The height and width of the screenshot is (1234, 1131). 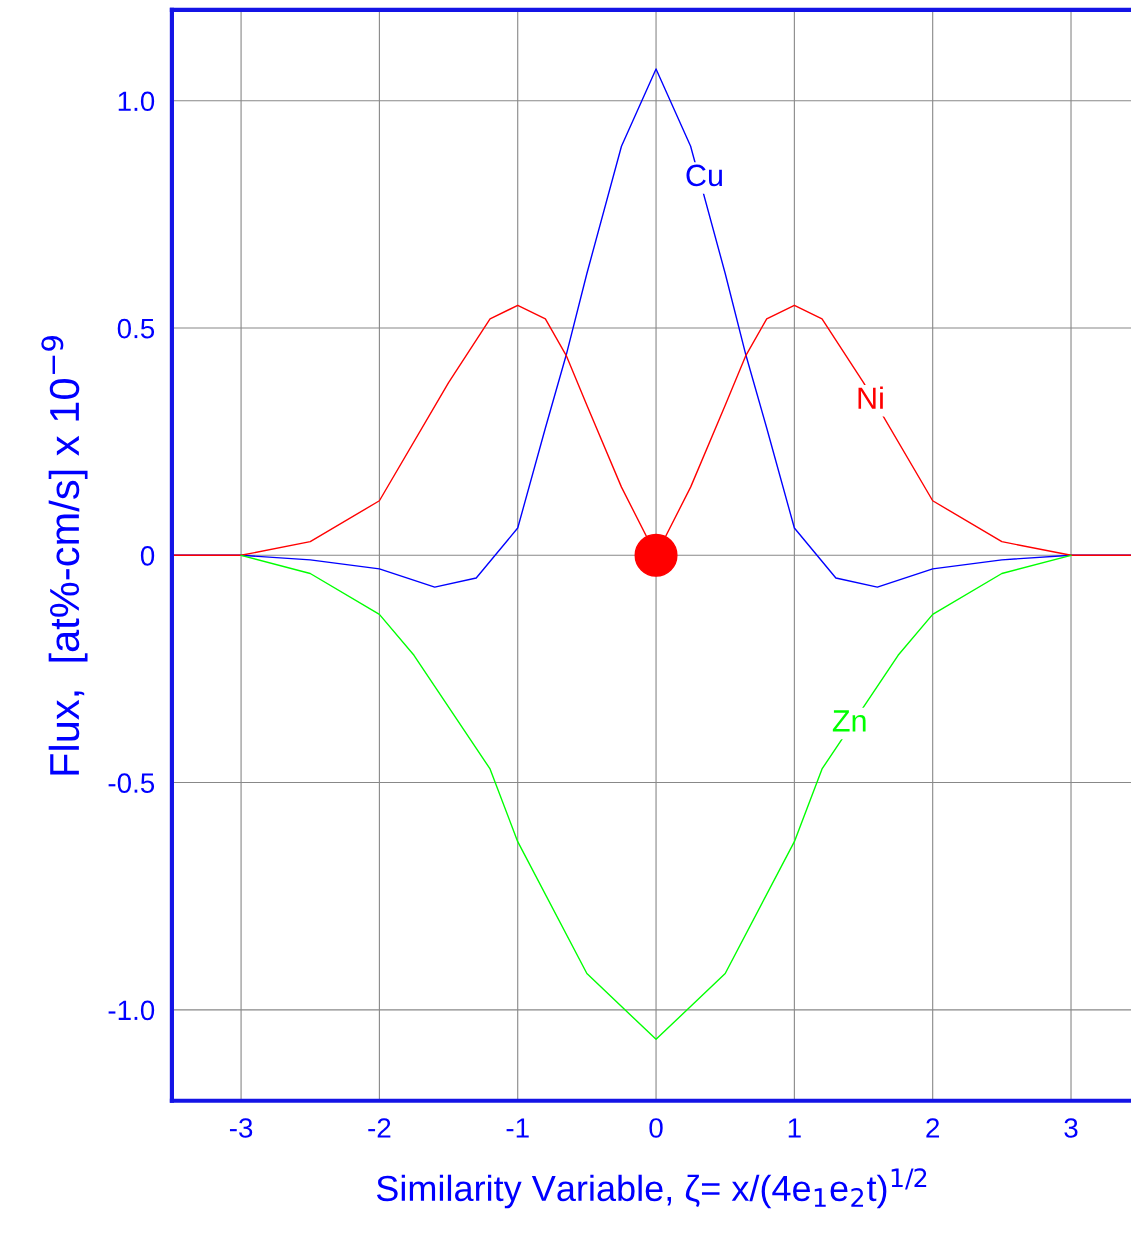 I want to click on y-tick-label: -1.0, so click(x=131, y=1010).